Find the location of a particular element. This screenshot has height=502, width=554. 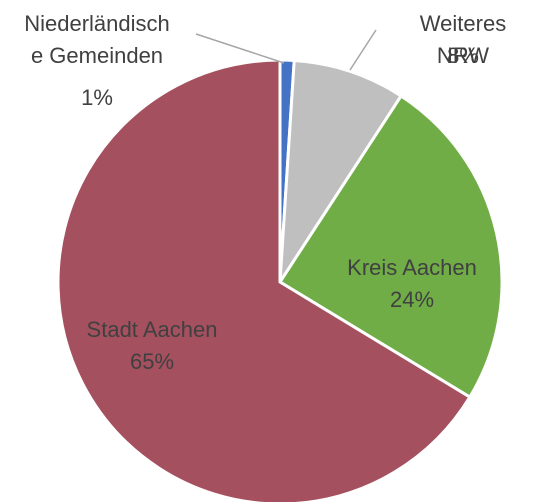

slice-label: Kreis Aachen is located at coordinates (412, 267).